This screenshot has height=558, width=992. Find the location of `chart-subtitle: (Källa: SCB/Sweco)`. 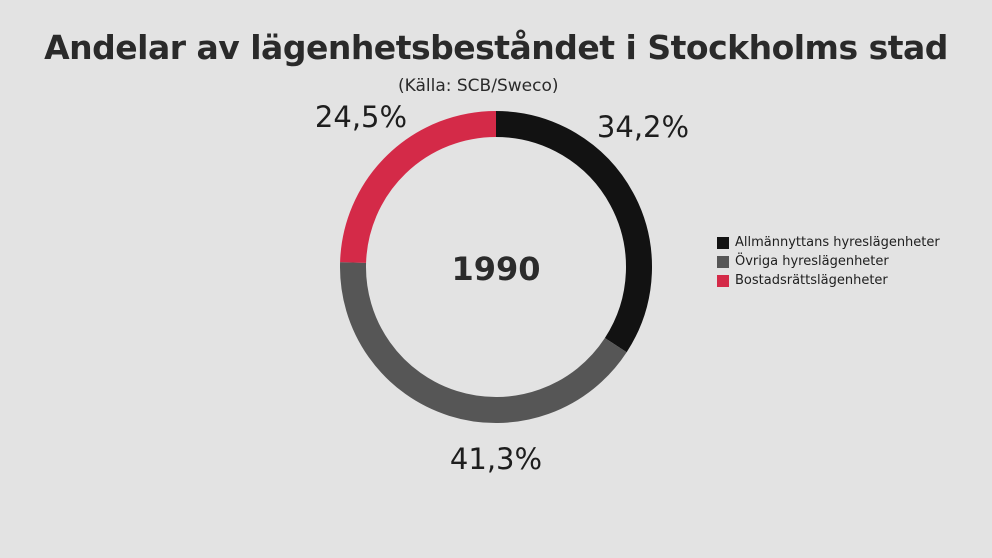

chart-subtitle: (Källa: SCB/Sweco) is located at coordinates (478, 86).